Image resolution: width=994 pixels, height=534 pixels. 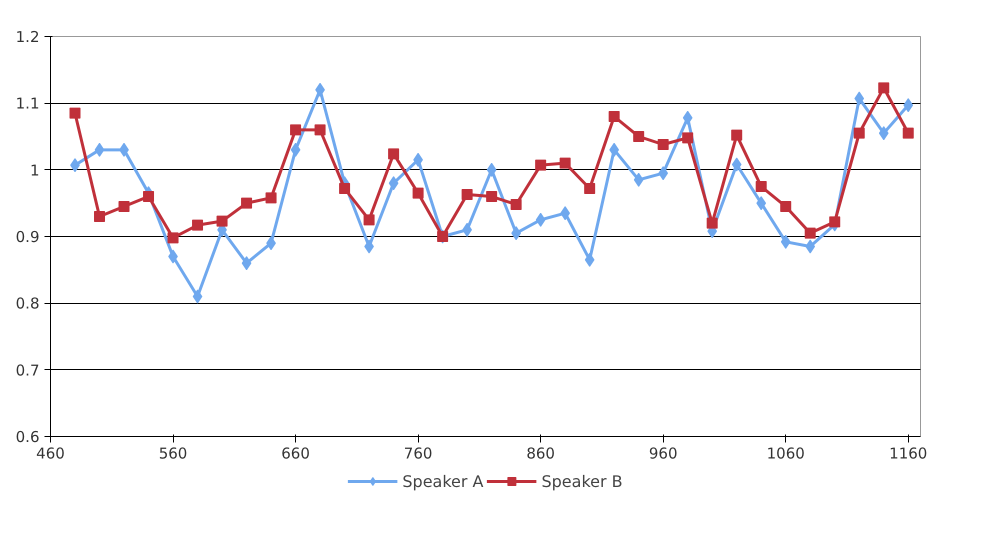 I want to click on y-tick-label: 0.6, so click(x=28, y=437).